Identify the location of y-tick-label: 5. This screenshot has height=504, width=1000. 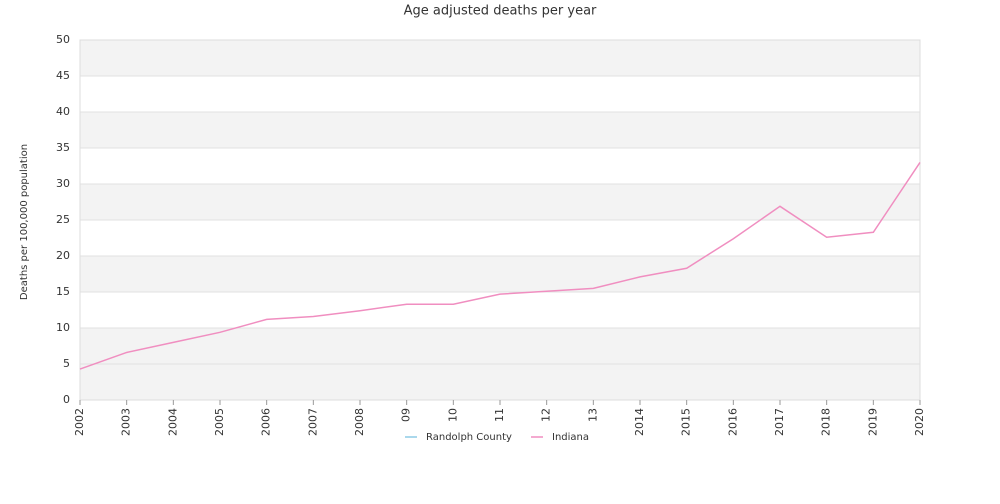
(66, 363).